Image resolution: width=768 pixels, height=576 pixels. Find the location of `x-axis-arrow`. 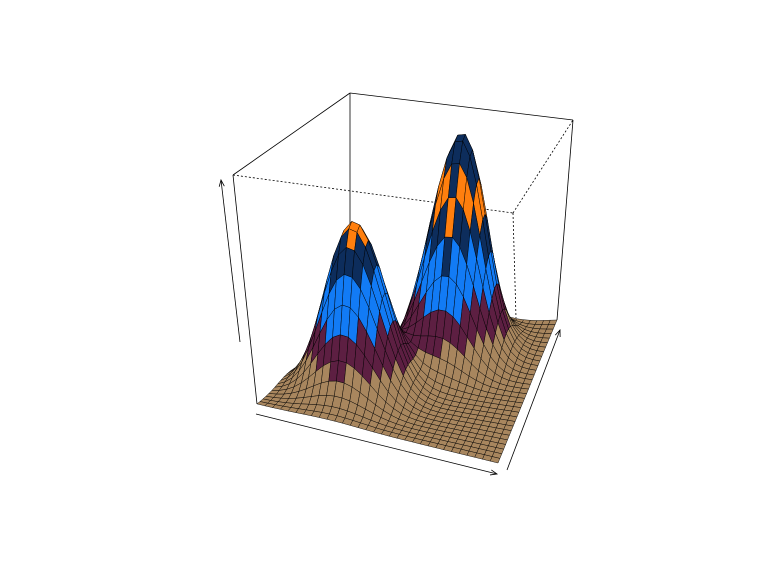

x-axis-arrow is located at coordinates (376, 444).